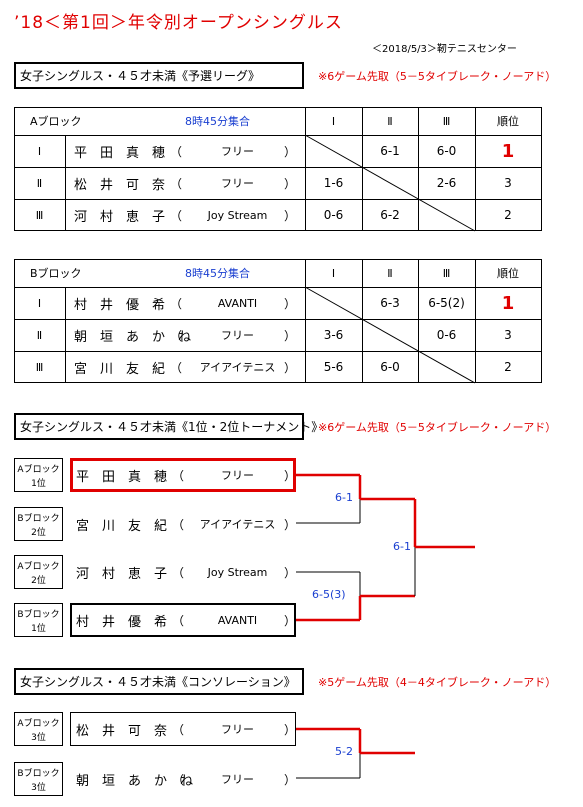 This screenshot has width=583, height=807. Describe the element at coordinates (39, 303) in the screenshot. I see `row-number: Ⅰ` at that location.